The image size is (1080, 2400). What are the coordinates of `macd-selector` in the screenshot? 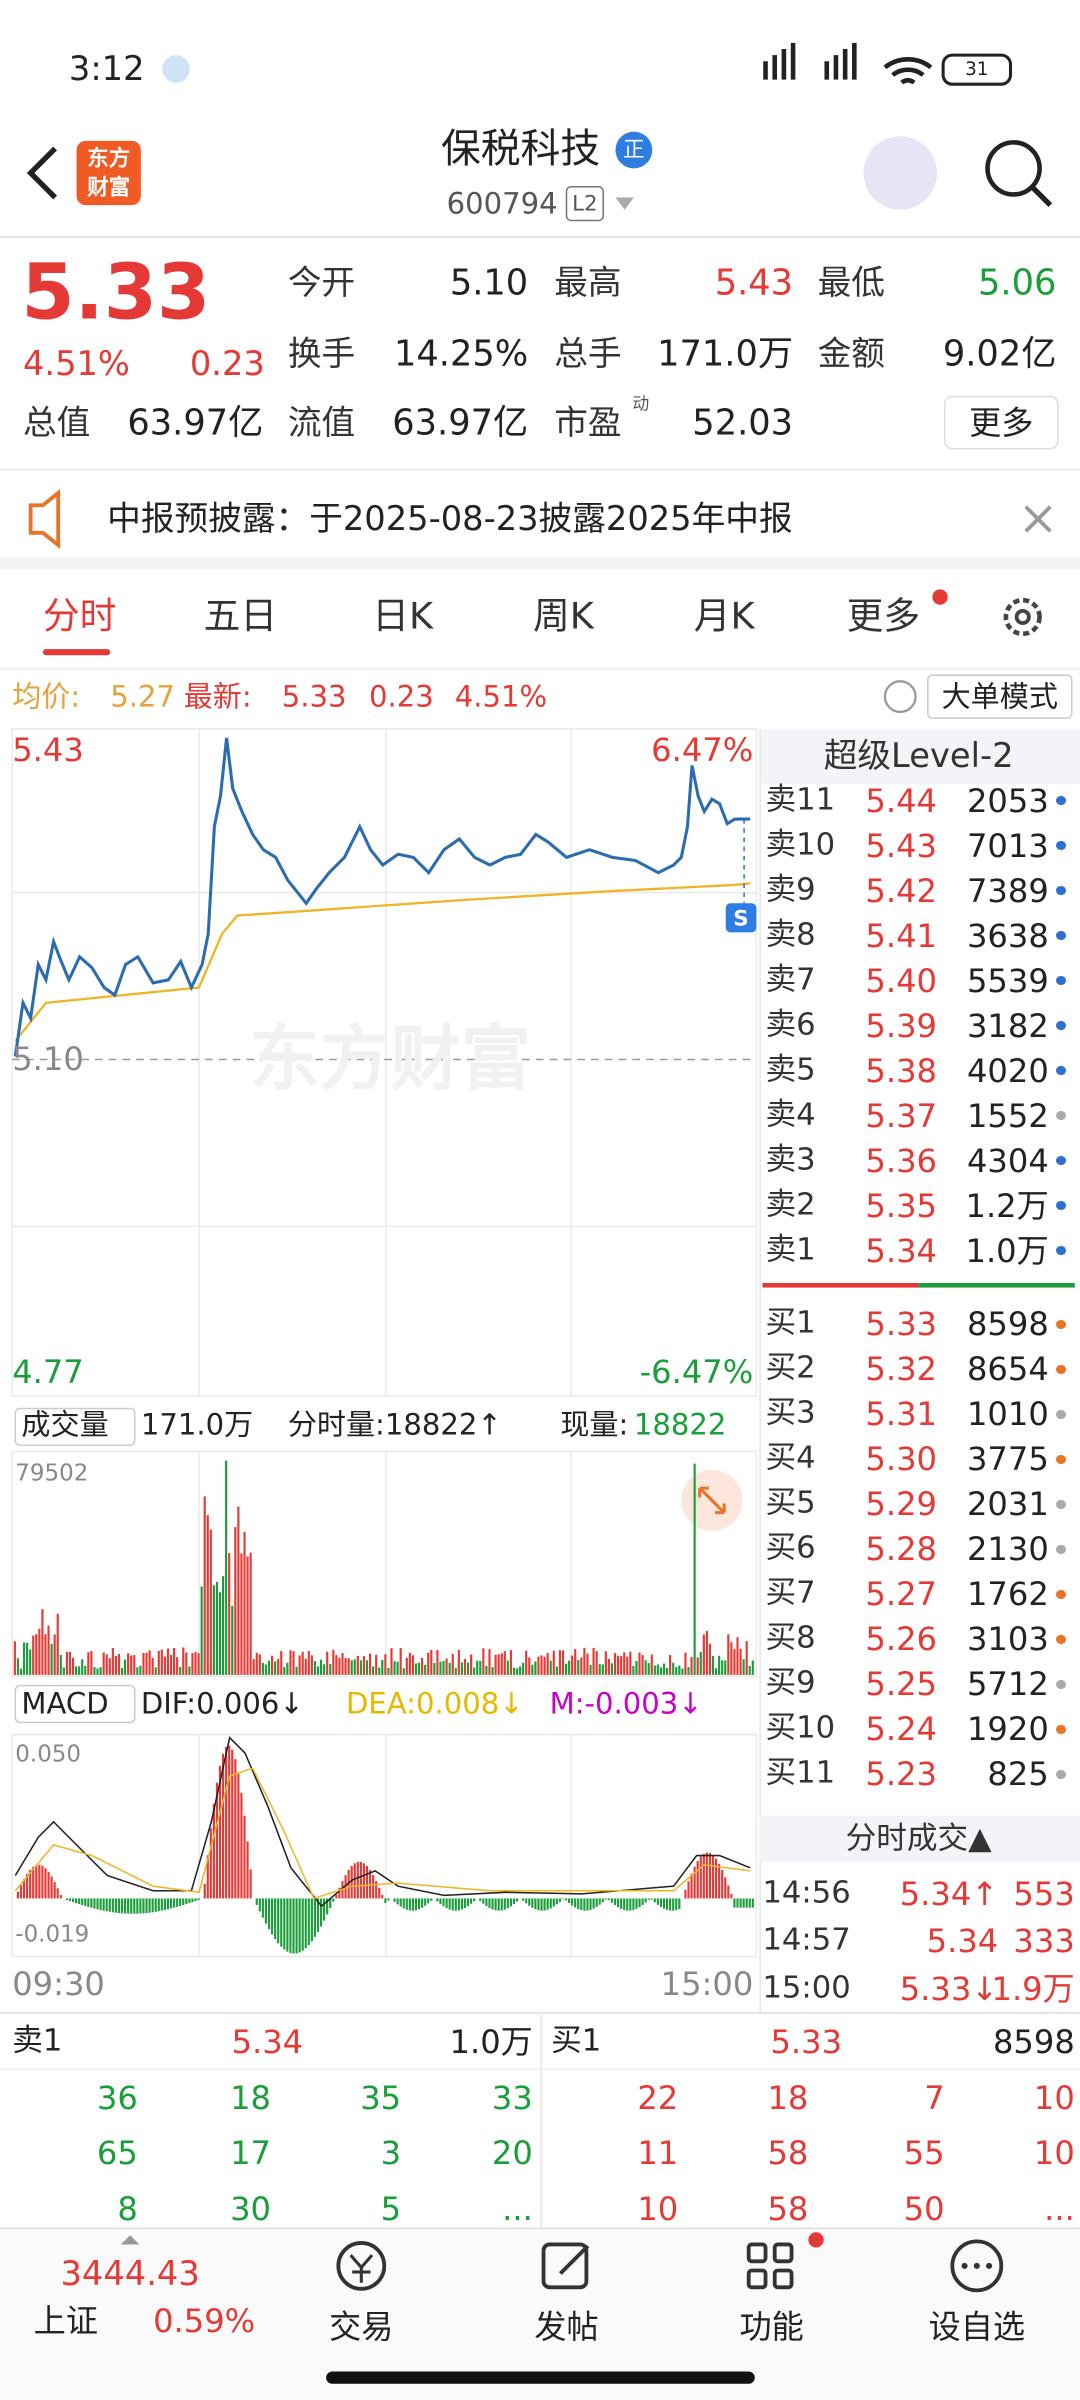 It's located at (75, 1704).